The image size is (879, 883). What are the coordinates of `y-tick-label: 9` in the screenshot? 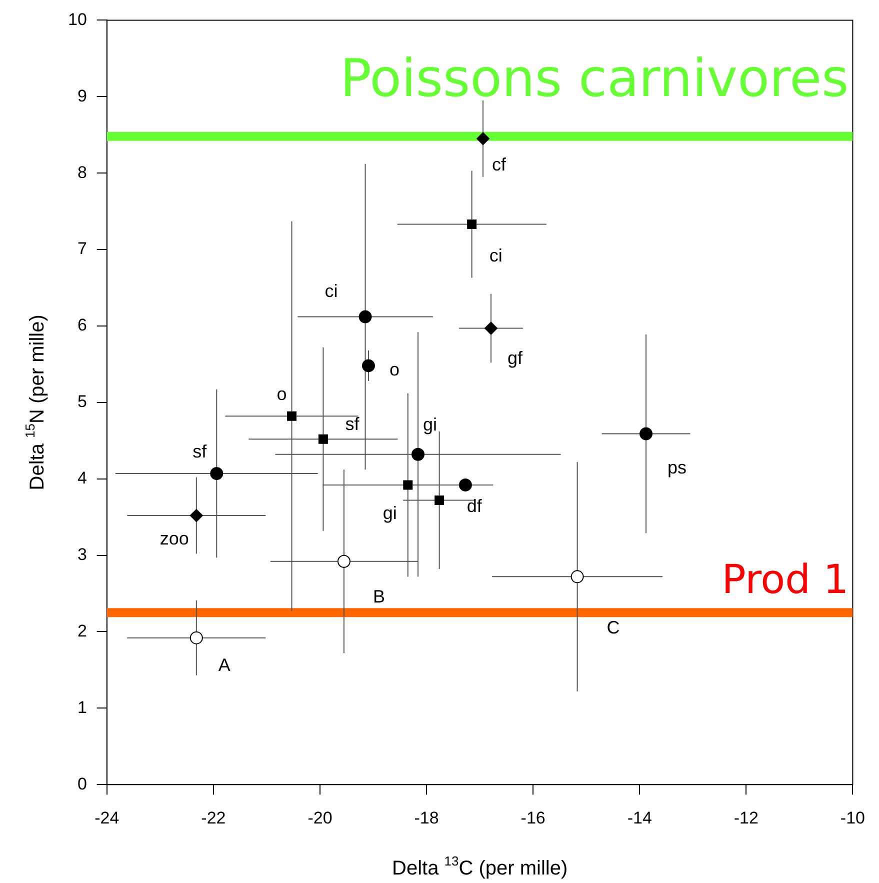 It's located at (82, 96).